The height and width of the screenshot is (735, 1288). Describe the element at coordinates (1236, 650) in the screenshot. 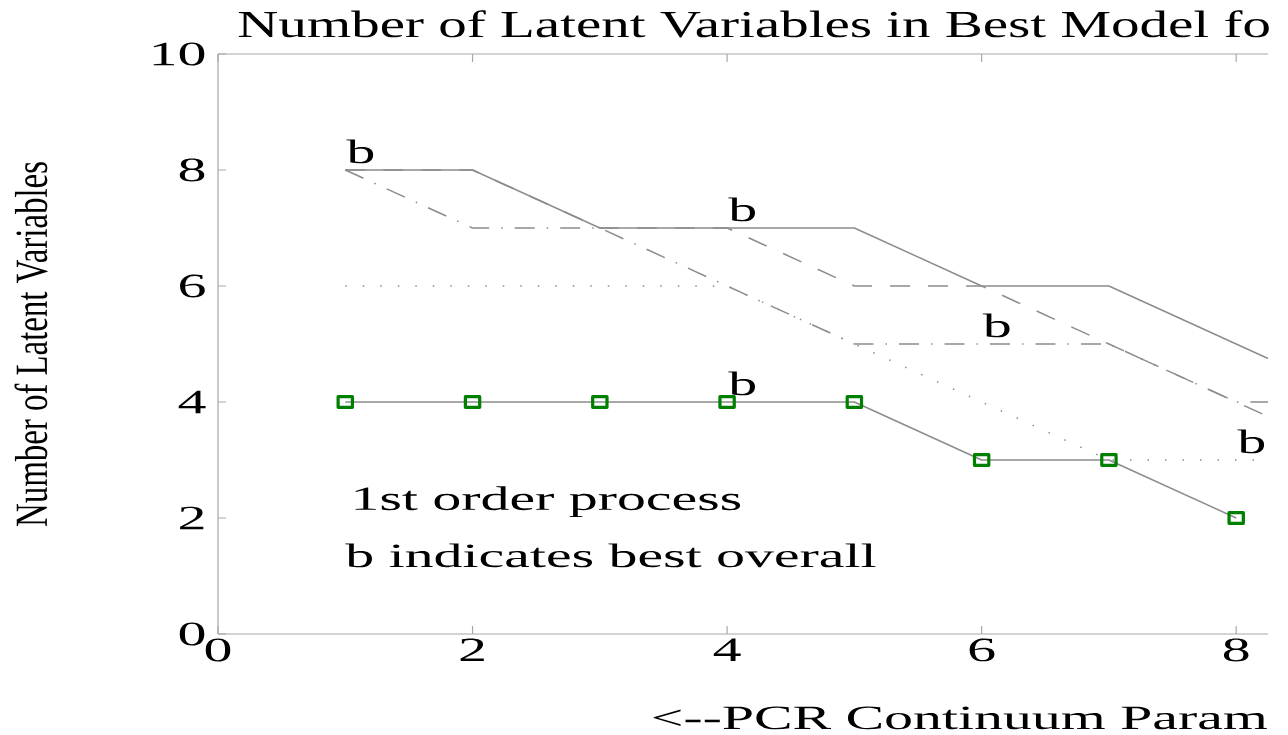

I see `x-tick-label: 8` at that location.